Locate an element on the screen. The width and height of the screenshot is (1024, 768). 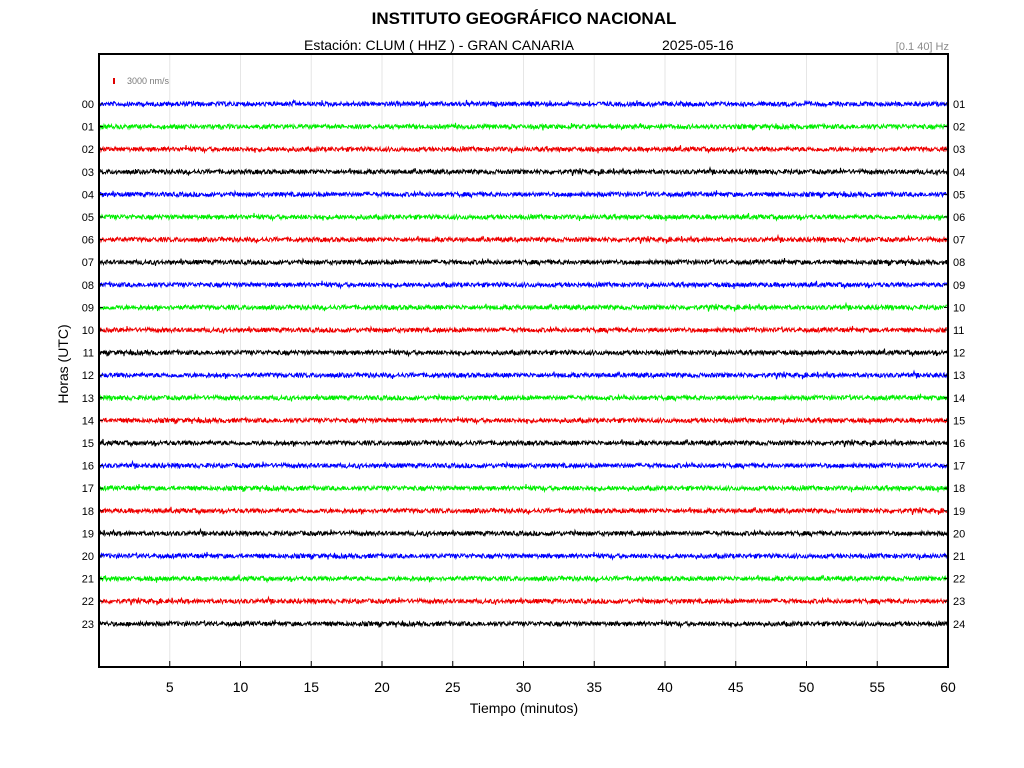
x-tick-label: 30 is located at coordinates (524, 687).